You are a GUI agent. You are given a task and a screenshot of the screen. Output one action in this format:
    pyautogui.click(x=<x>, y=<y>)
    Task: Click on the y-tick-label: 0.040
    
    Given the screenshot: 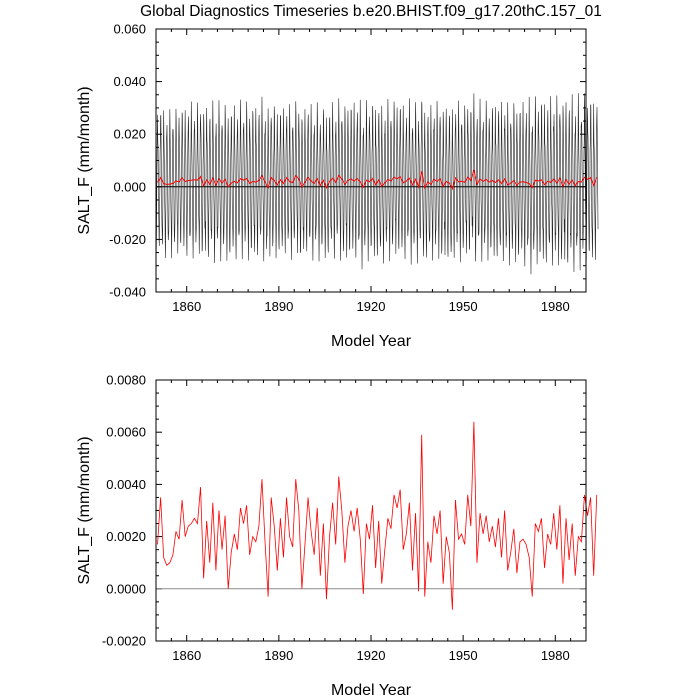 What is the action you would take?
    pyautogui.click(x=129, y=81)
    